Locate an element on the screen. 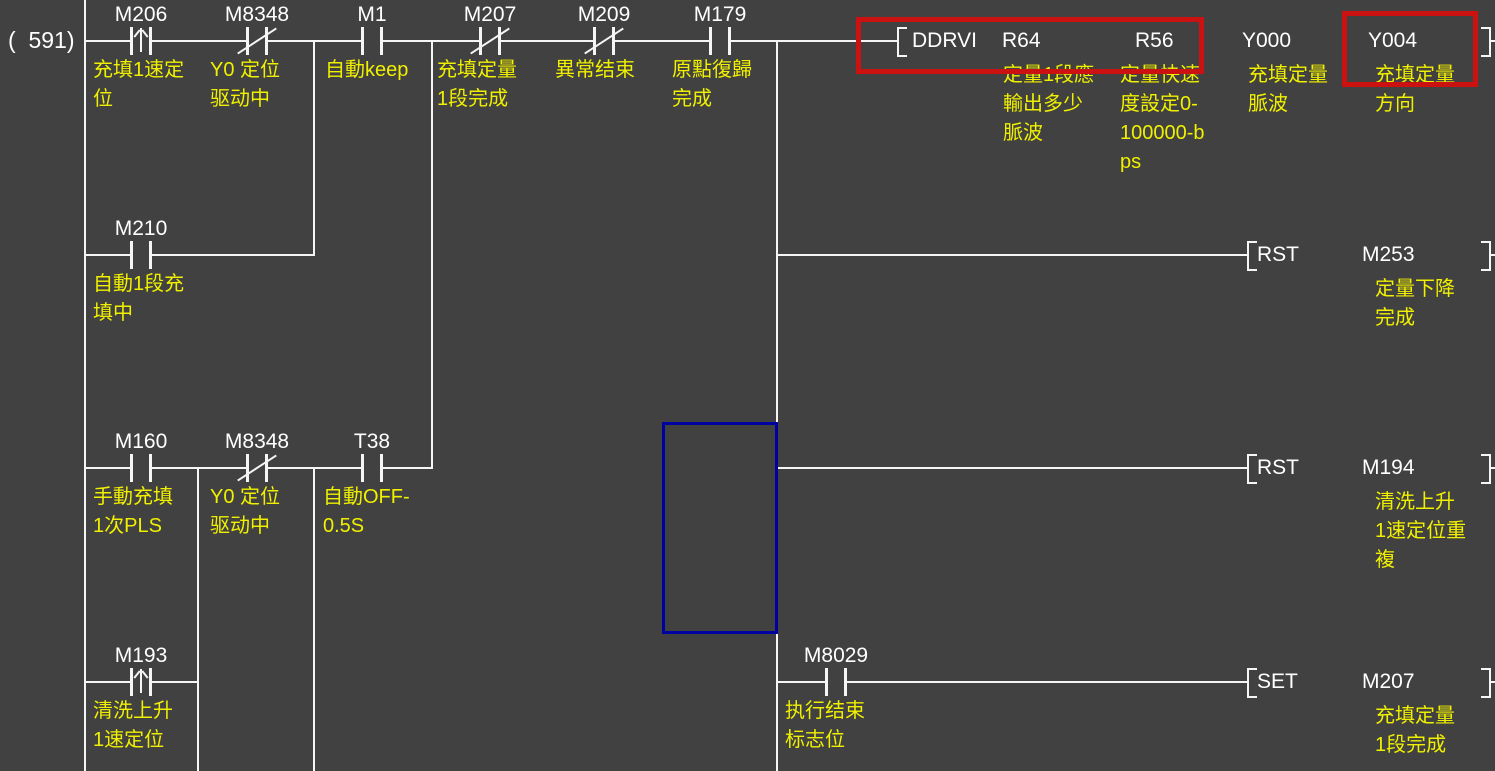  device-comment-line: 执行结束 is located at coordinates (825, 711).